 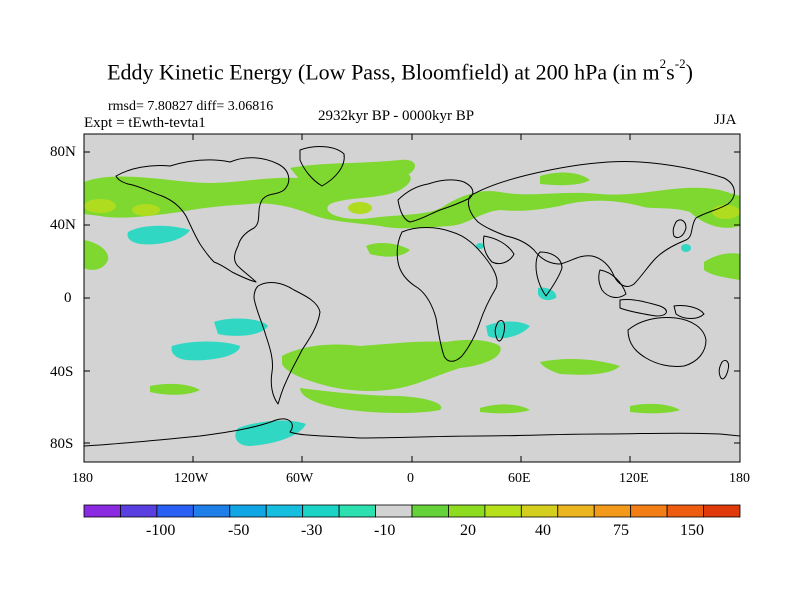 I want to click on coastline-madagascar, so click(x=499, y=330).